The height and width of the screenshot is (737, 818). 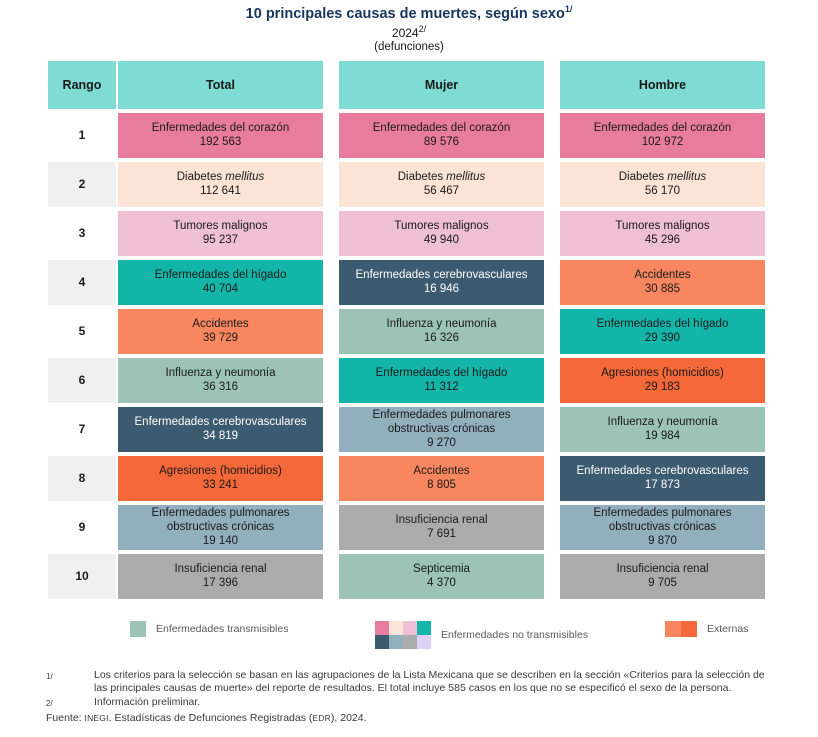 I want to click on cause-cell-mujer: Insuficiencia renal 7 691, so click(x=441, y=527).